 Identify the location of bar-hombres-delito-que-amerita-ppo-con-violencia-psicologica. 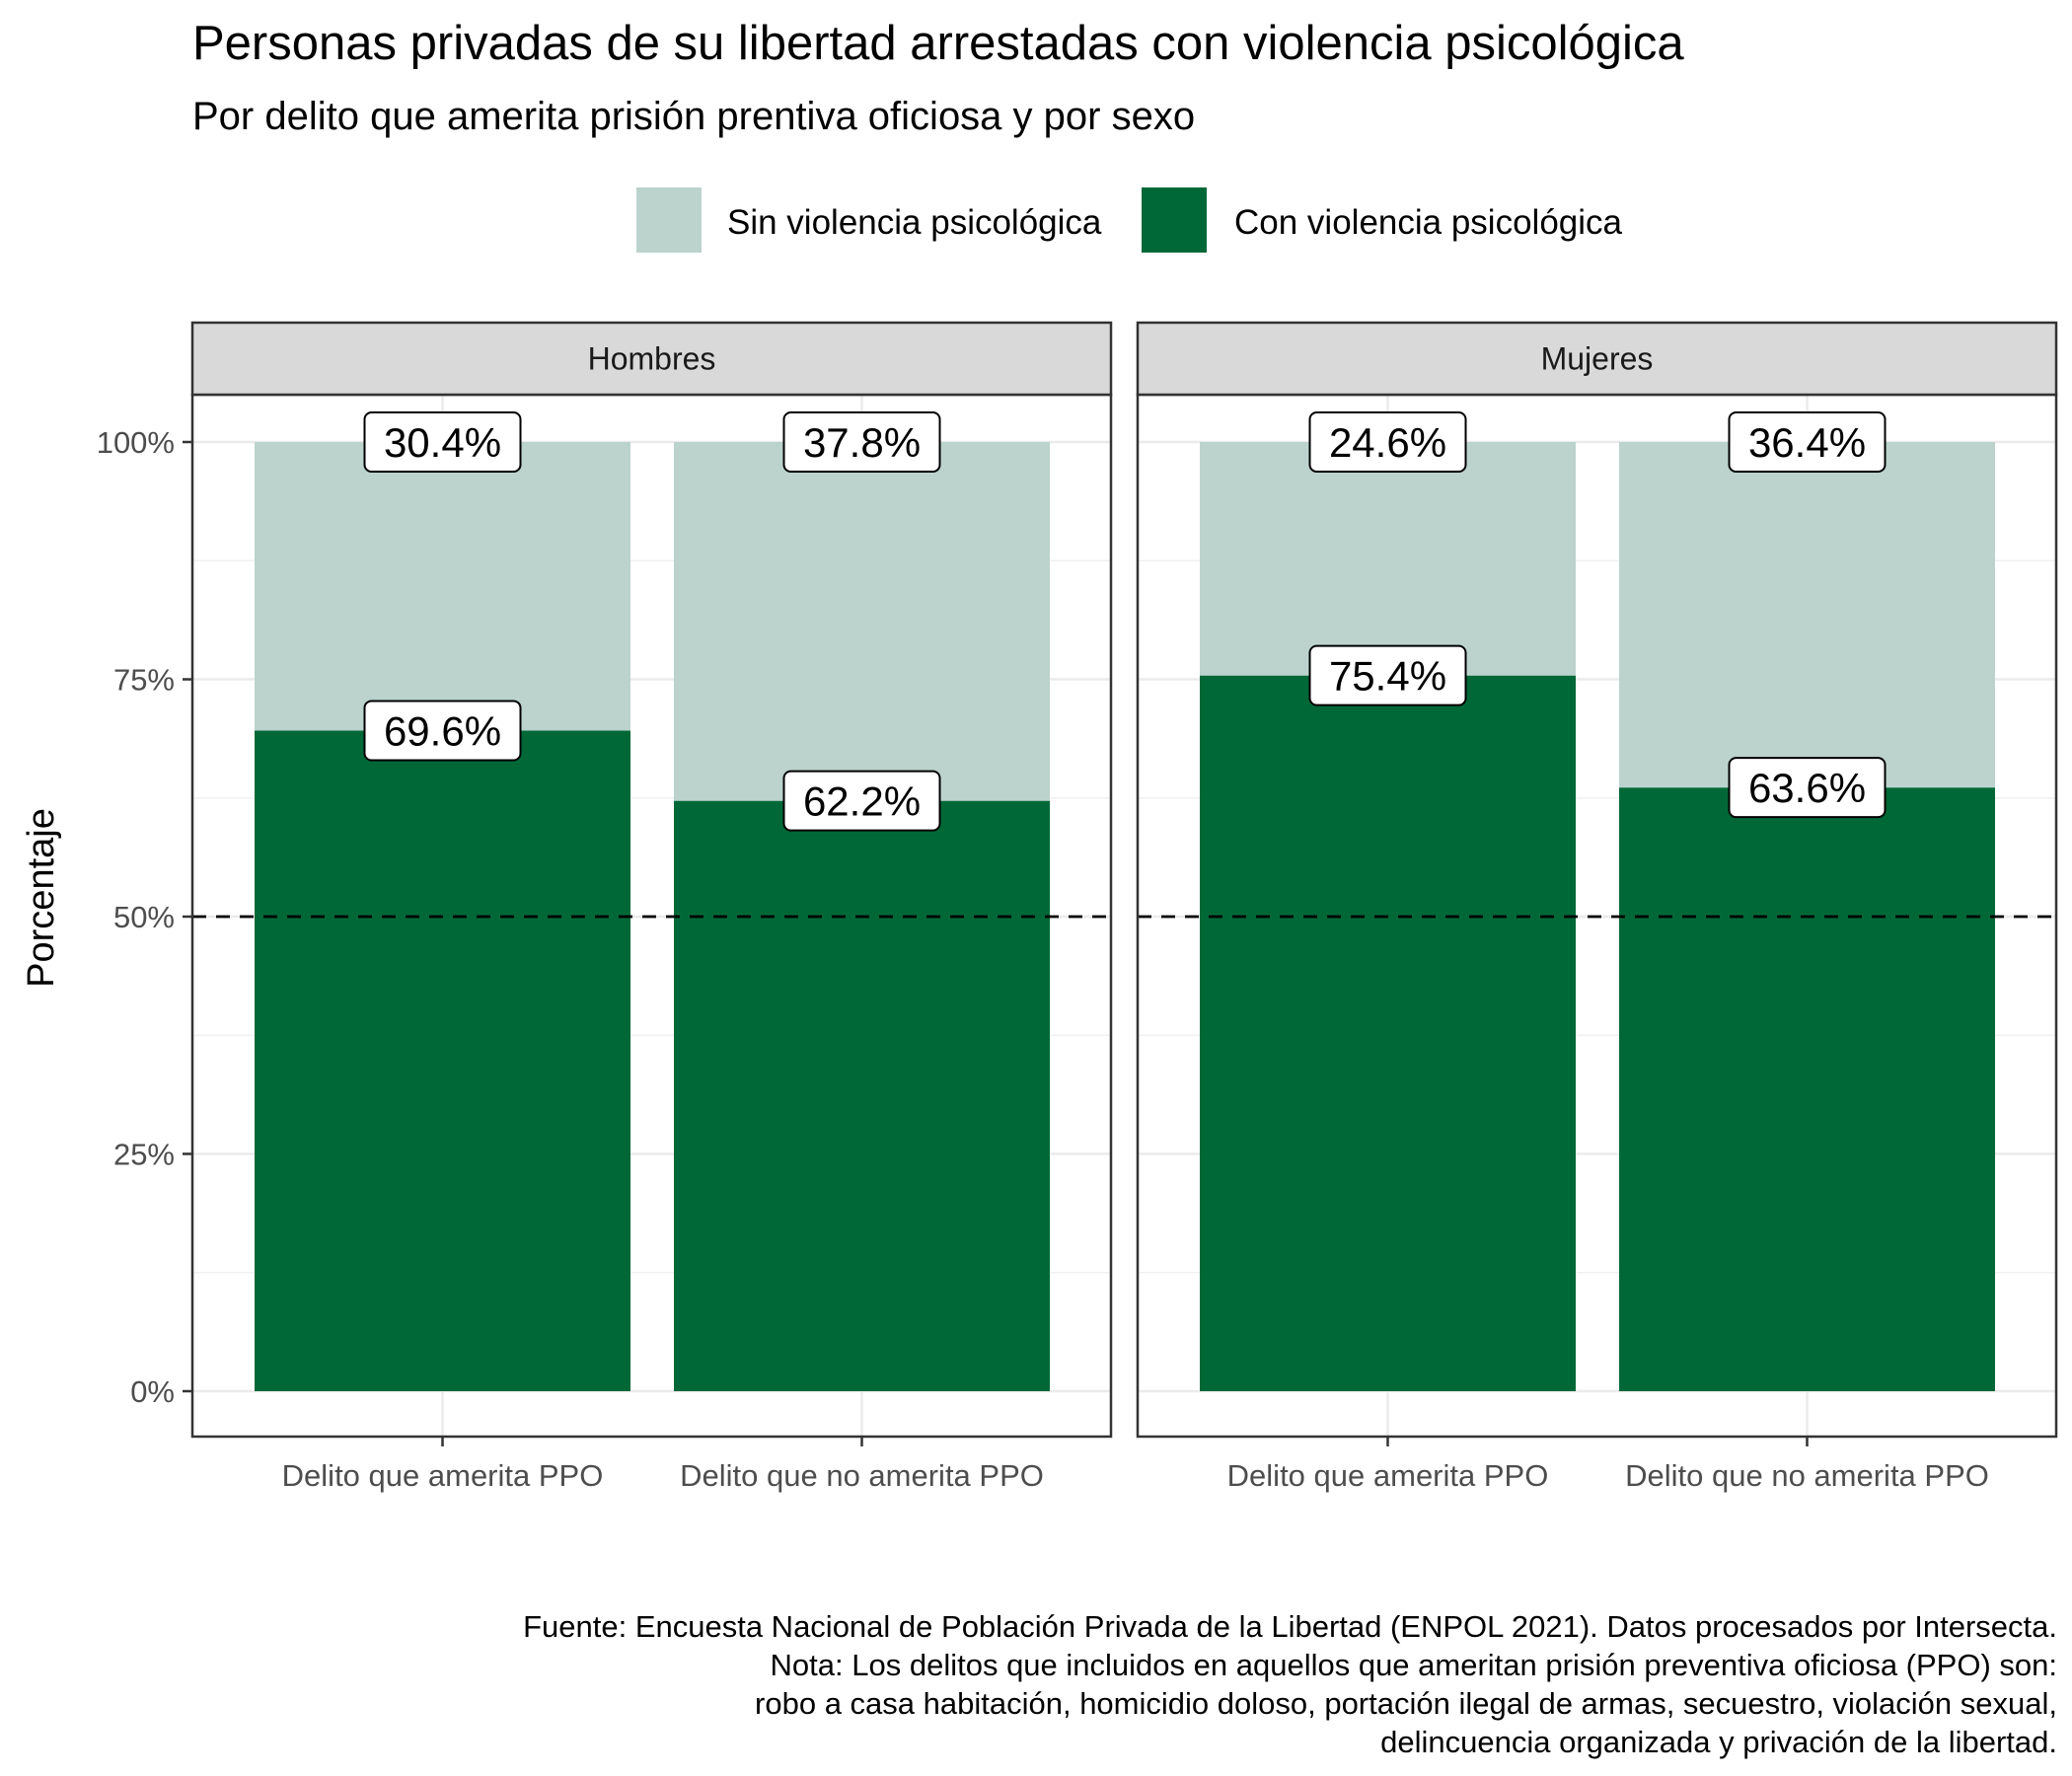
(442, 1061).